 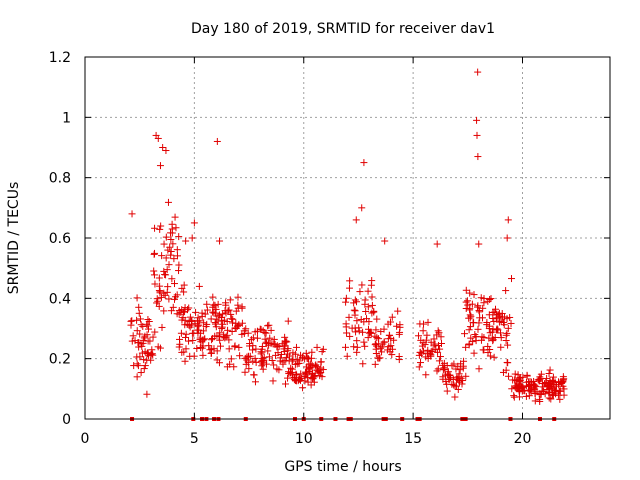 What do you see at coordinates (66, 118) in the screenshot?
I see `y-tick-label: 1` at bounding box center [66, 118].